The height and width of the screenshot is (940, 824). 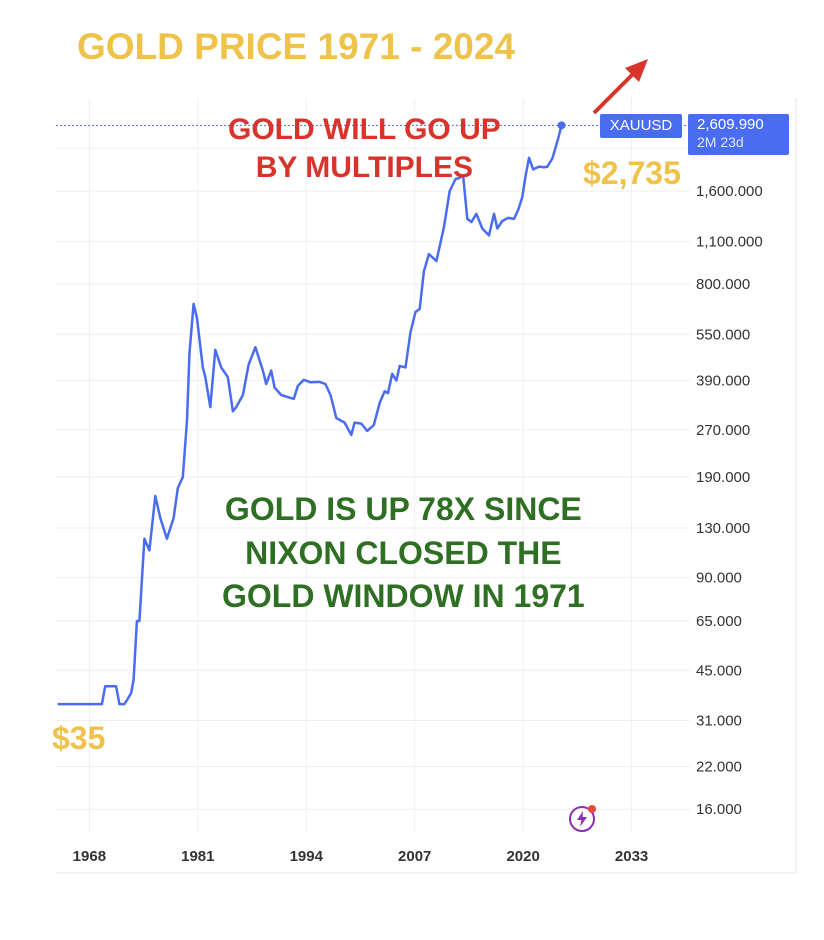 What do you see at coordinates (296, 46) in the screenshot?
I see `chart-title: GOLD PRICE 1971 - 2024` at bounding box center [296, 46].